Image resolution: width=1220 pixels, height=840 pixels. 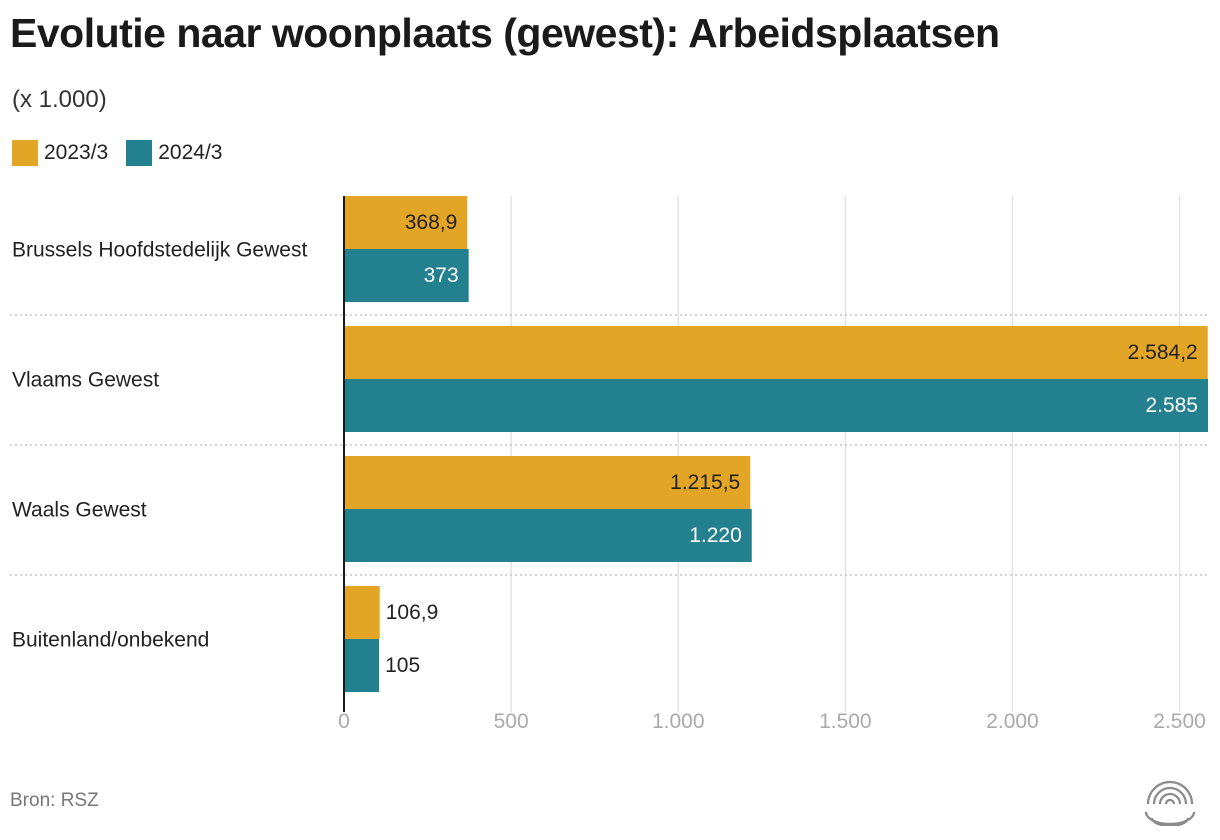 What do you see at coordinates (85, 380) in the screenshot?
I see `category-label: Vlaams Gewest` at bounding box center [85, 380].